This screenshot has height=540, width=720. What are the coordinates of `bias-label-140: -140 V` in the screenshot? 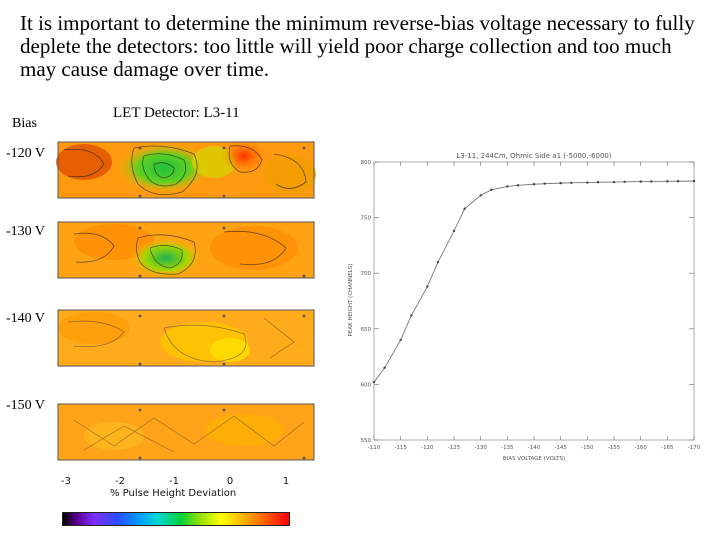 It's located at (26, 318).